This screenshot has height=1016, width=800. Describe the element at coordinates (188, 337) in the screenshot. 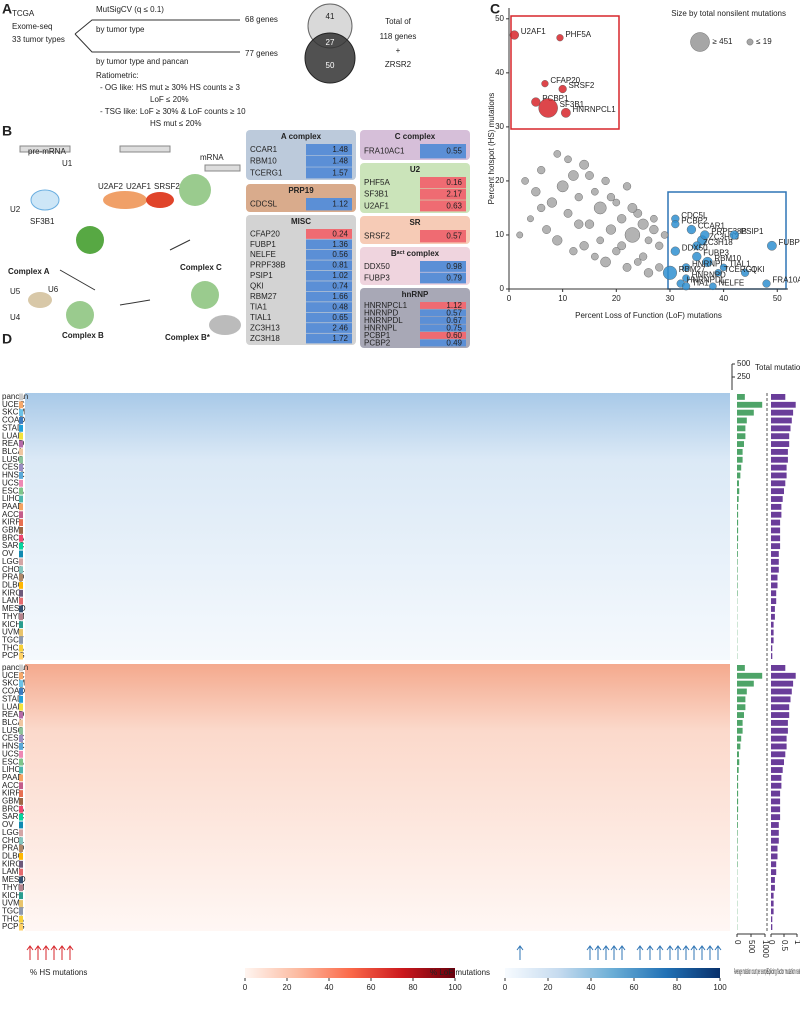

I see `diagram-label: Complex B*` at that location.